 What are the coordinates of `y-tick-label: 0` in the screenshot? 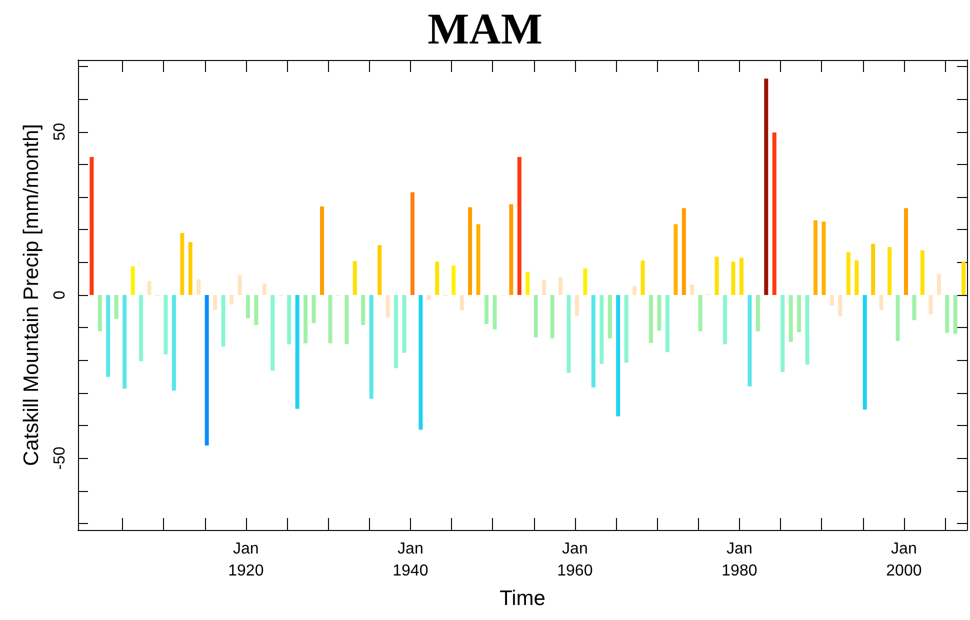 It's located at (60, 295).